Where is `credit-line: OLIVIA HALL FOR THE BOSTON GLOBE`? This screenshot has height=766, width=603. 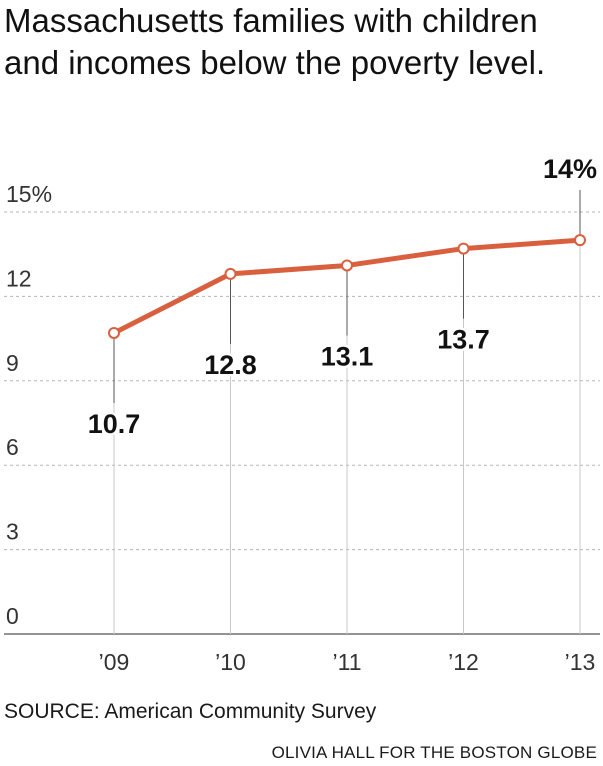
credit-line: OLIVIA HALL FOR THE BOSTON GLOBE is located at coordinates (434, 752).